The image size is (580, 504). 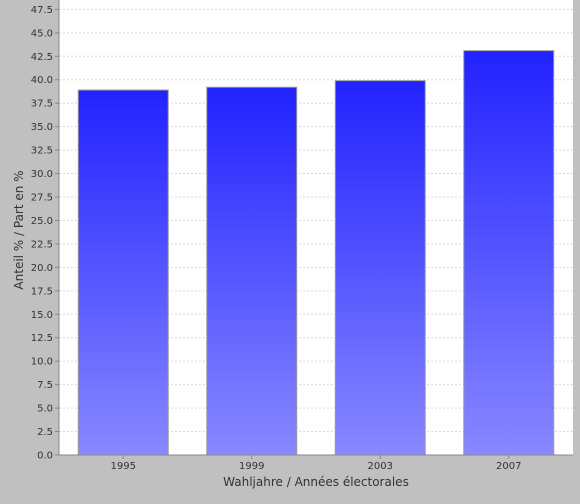 What do you see at coordinates (45, 456) in the screenshot?
I see `y-tick-label: 0.0` at bounding box center [45, 456].